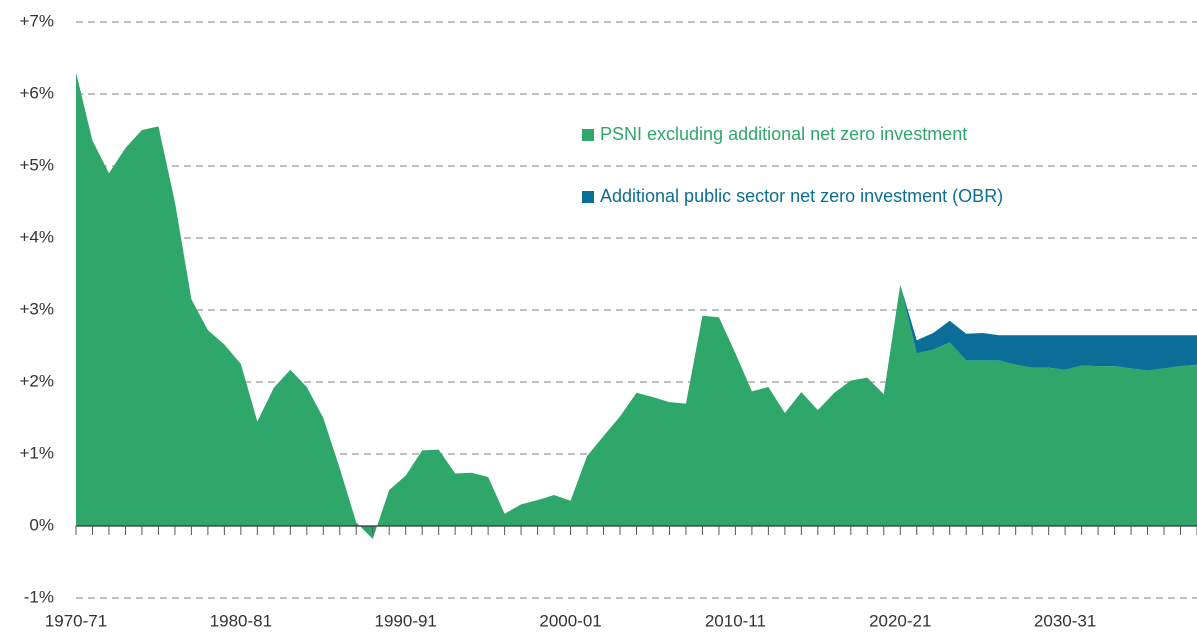 This screenshot has width=1197, height=635. Describe the element at coordinates (37, 452) in the screenshot. I see `y-tick-label: +1%` at that location.